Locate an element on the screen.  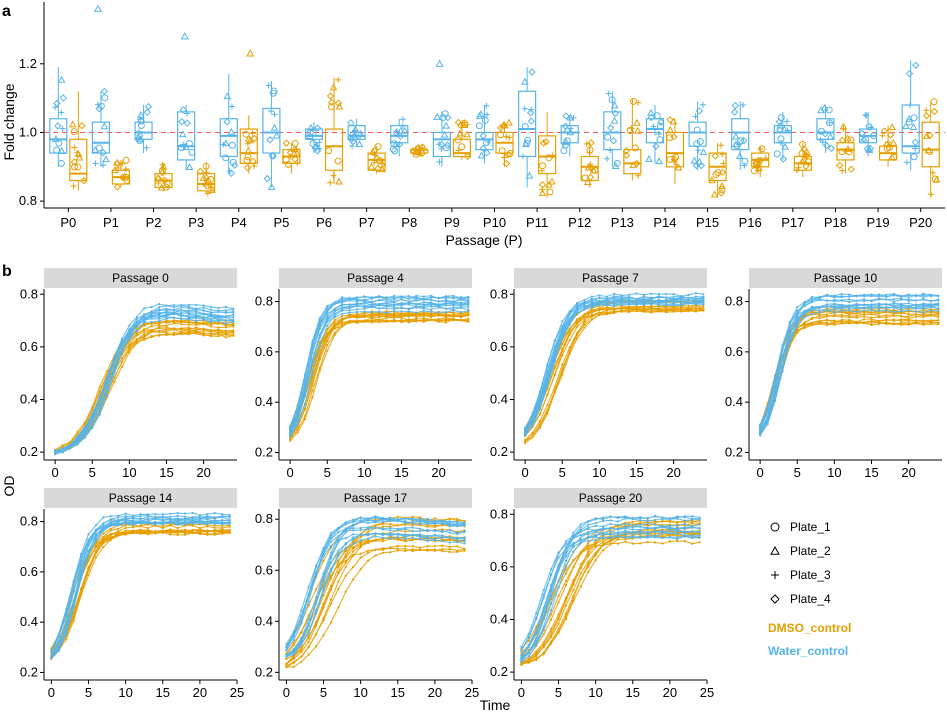
box-DMSO_control-P10 is located at coordinates (504, 143).